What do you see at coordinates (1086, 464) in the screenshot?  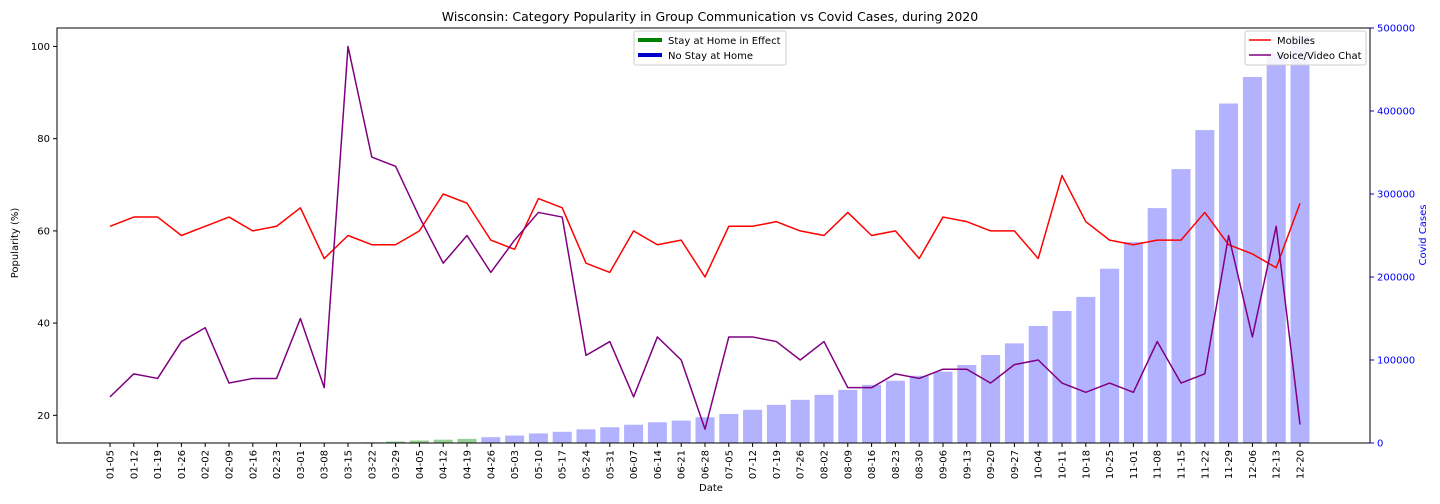 I see `x-tick-label: 10-18` at bounding box center [1086, 464].